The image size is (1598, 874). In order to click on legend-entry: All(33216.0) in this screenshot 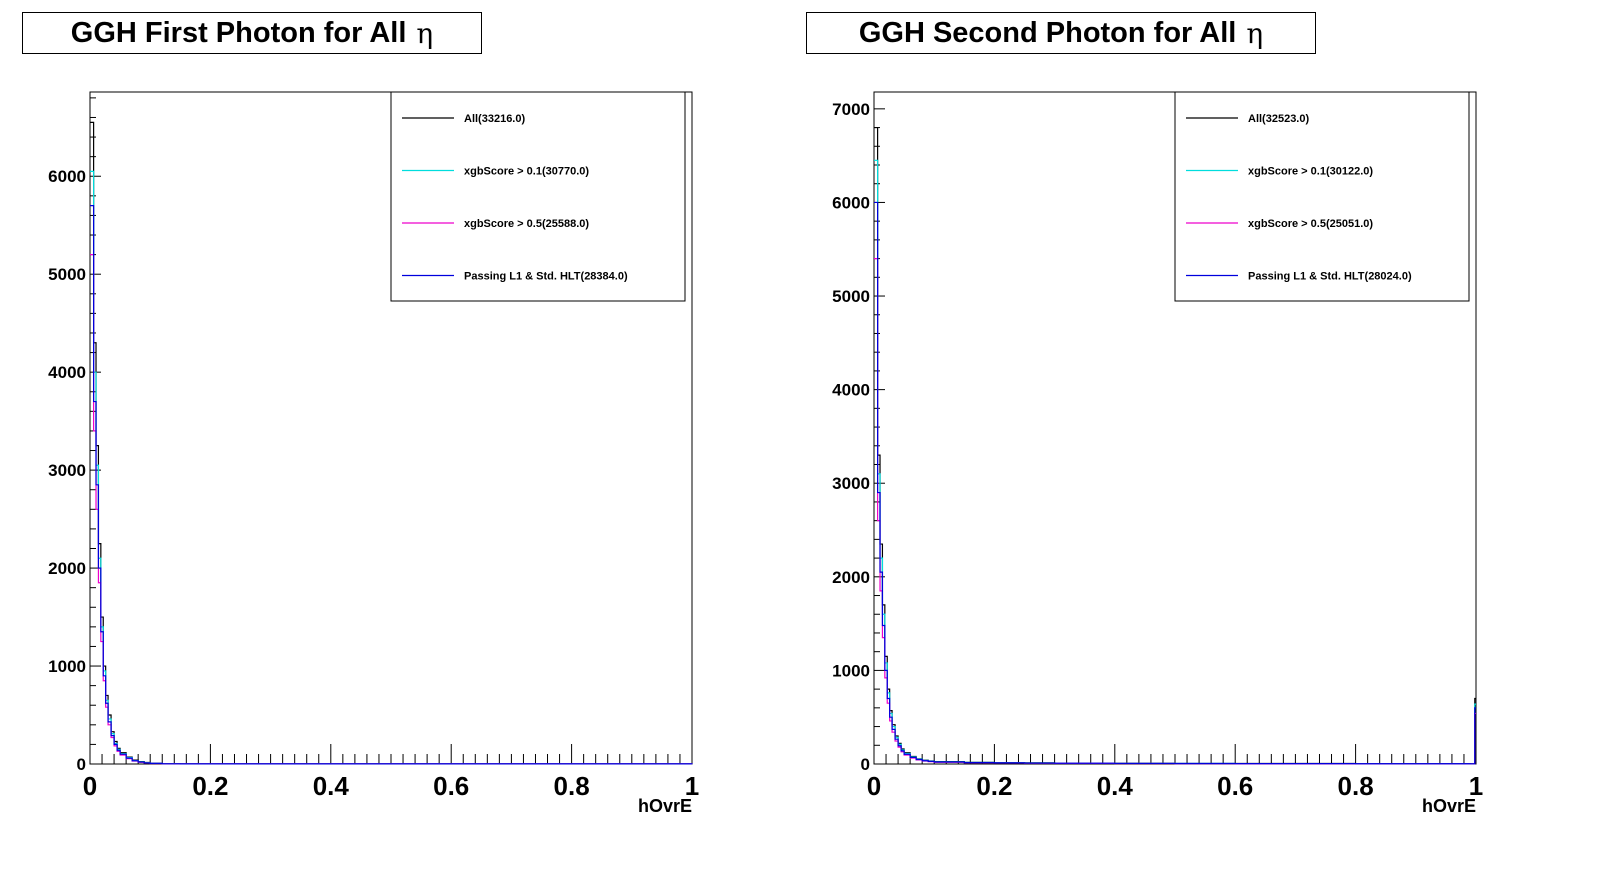, I will do `click(494, 119)`.